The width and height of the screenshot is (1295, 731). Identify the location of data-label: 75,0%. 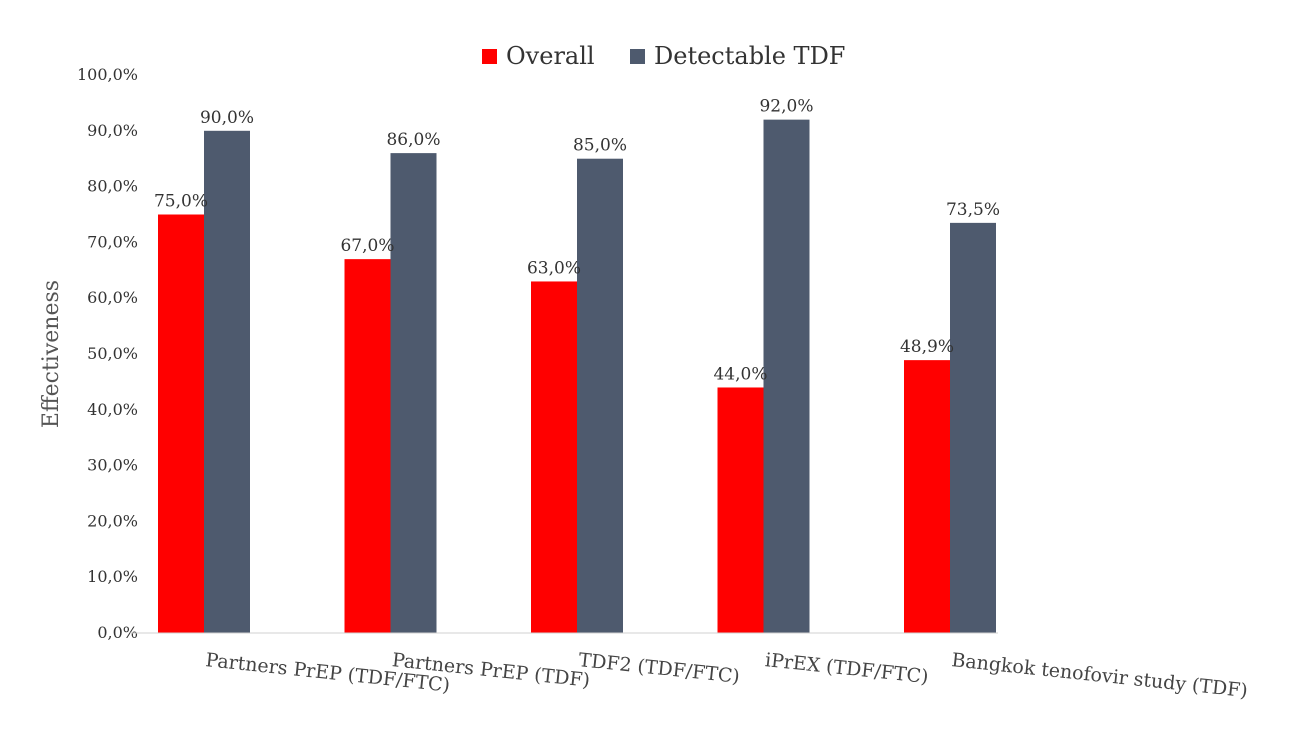
(181, 202).